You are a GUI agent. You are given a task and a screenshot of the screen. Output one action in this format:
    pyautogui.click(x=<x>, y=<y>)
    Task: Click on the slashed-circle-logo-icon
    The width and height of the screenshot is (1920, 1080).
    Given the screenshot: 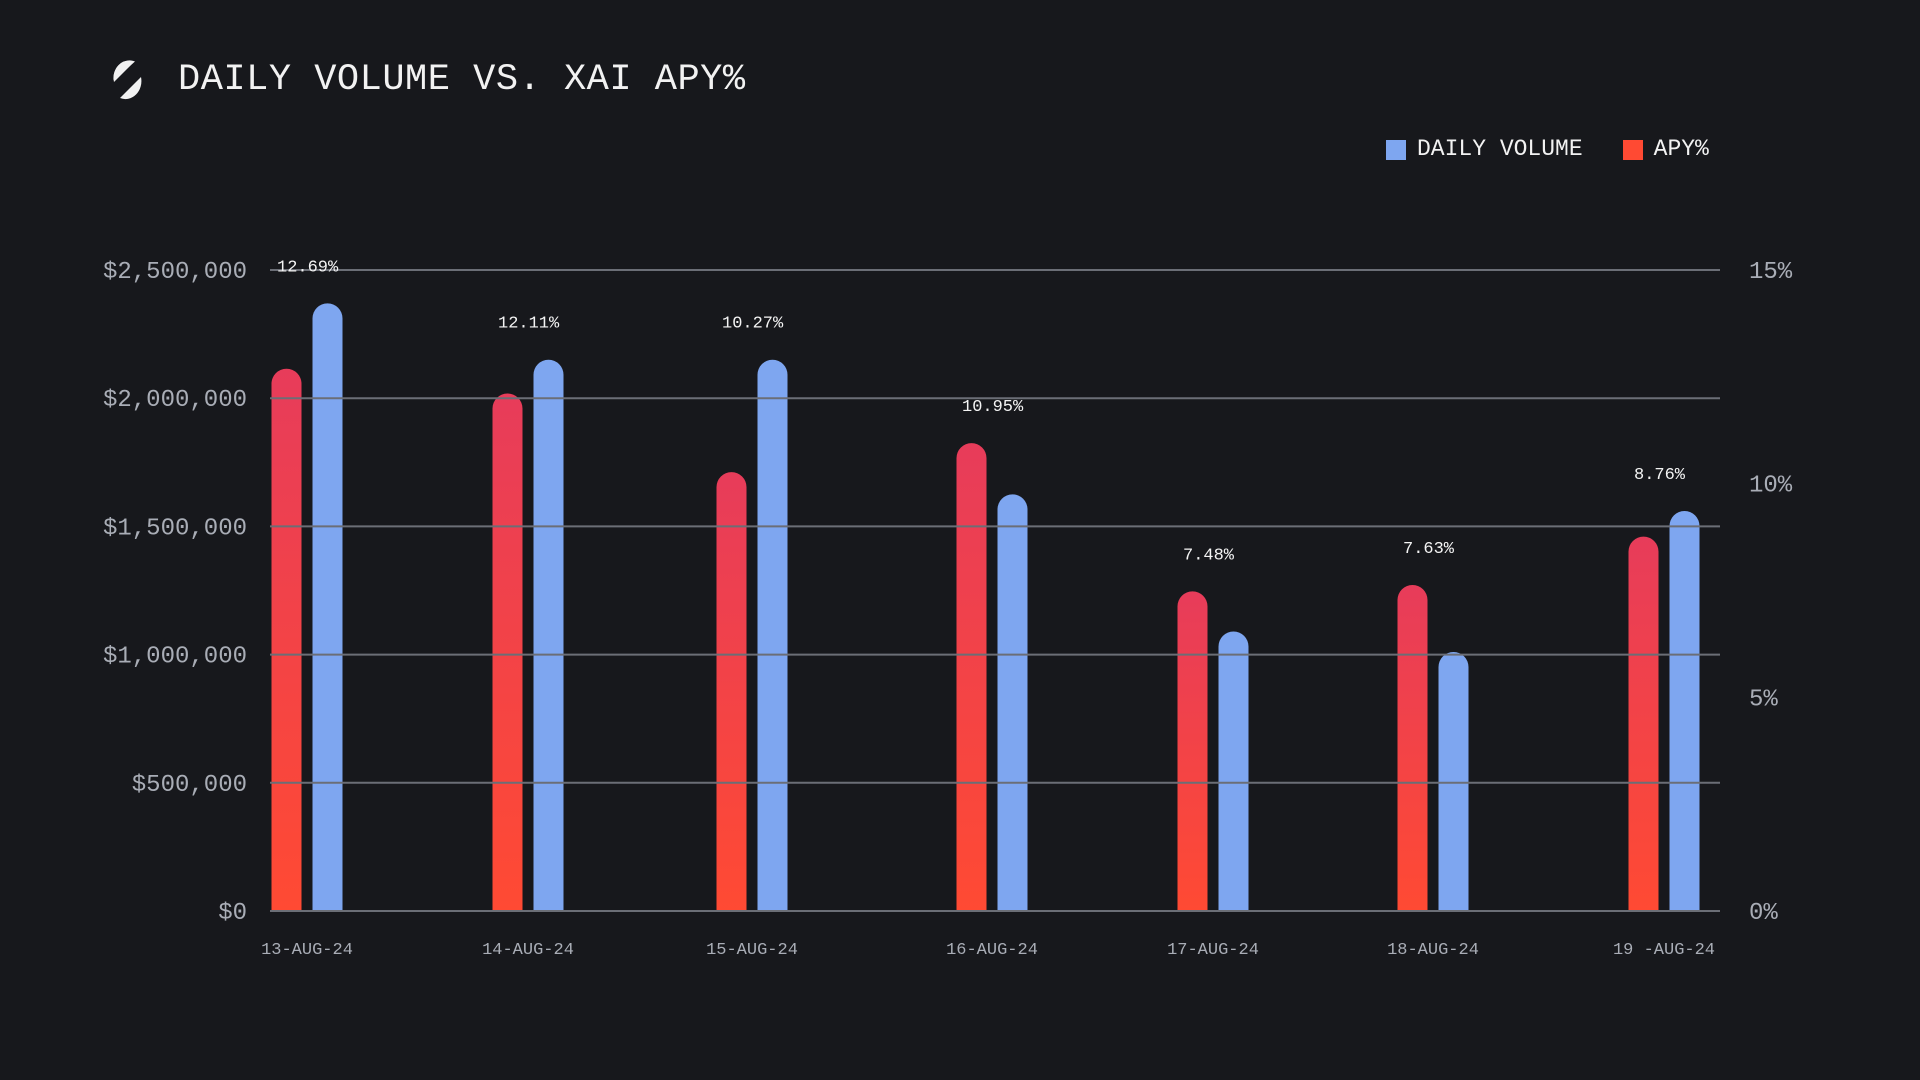 What is the action you would take?
    pyautogui.click(x=127, y=80)
    